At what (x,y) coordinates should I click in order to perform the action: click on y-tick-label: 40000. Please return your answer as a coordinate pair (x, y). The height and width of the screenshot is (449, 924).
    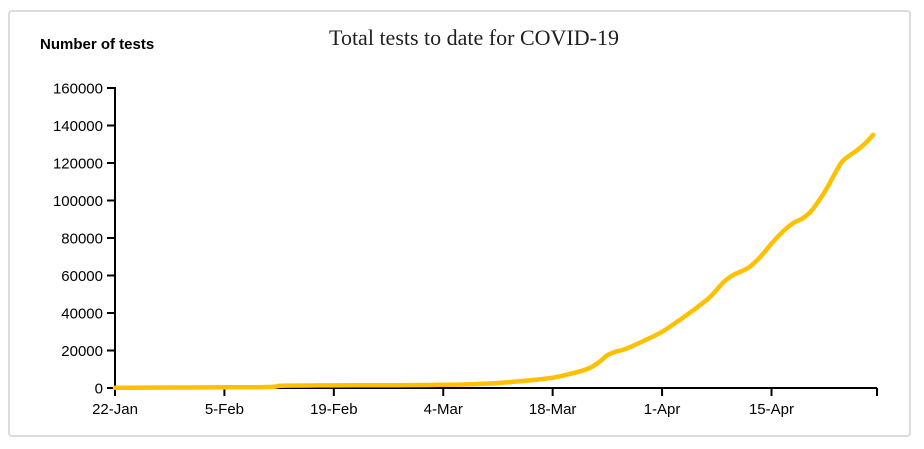
    Looking at the image, I should click on (82, 314).